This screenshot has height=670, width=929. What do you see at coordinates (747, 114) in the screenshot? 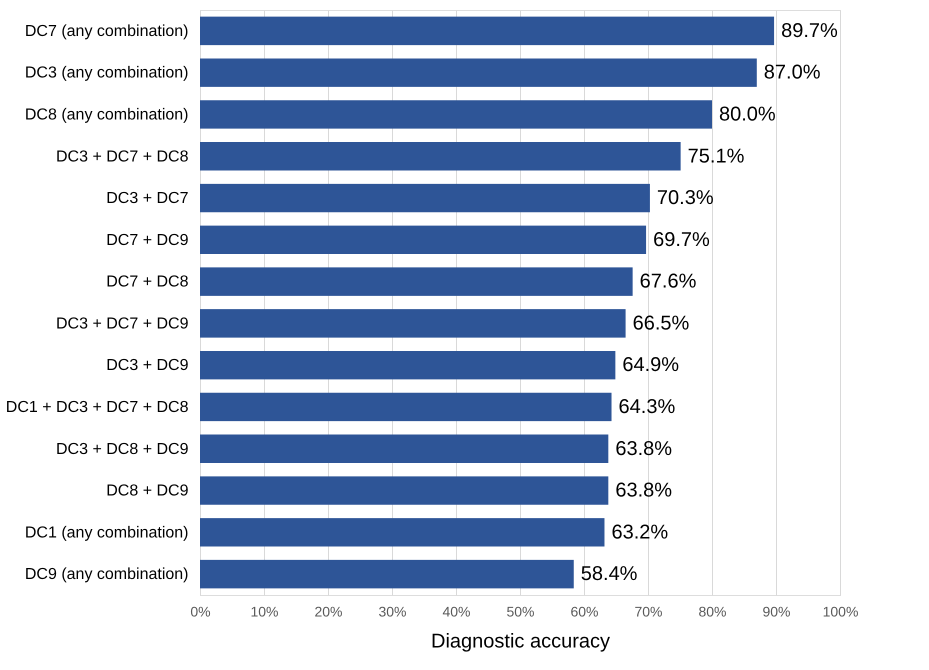
I see `data-label: 80.0%` at bounding box center [747, 114].